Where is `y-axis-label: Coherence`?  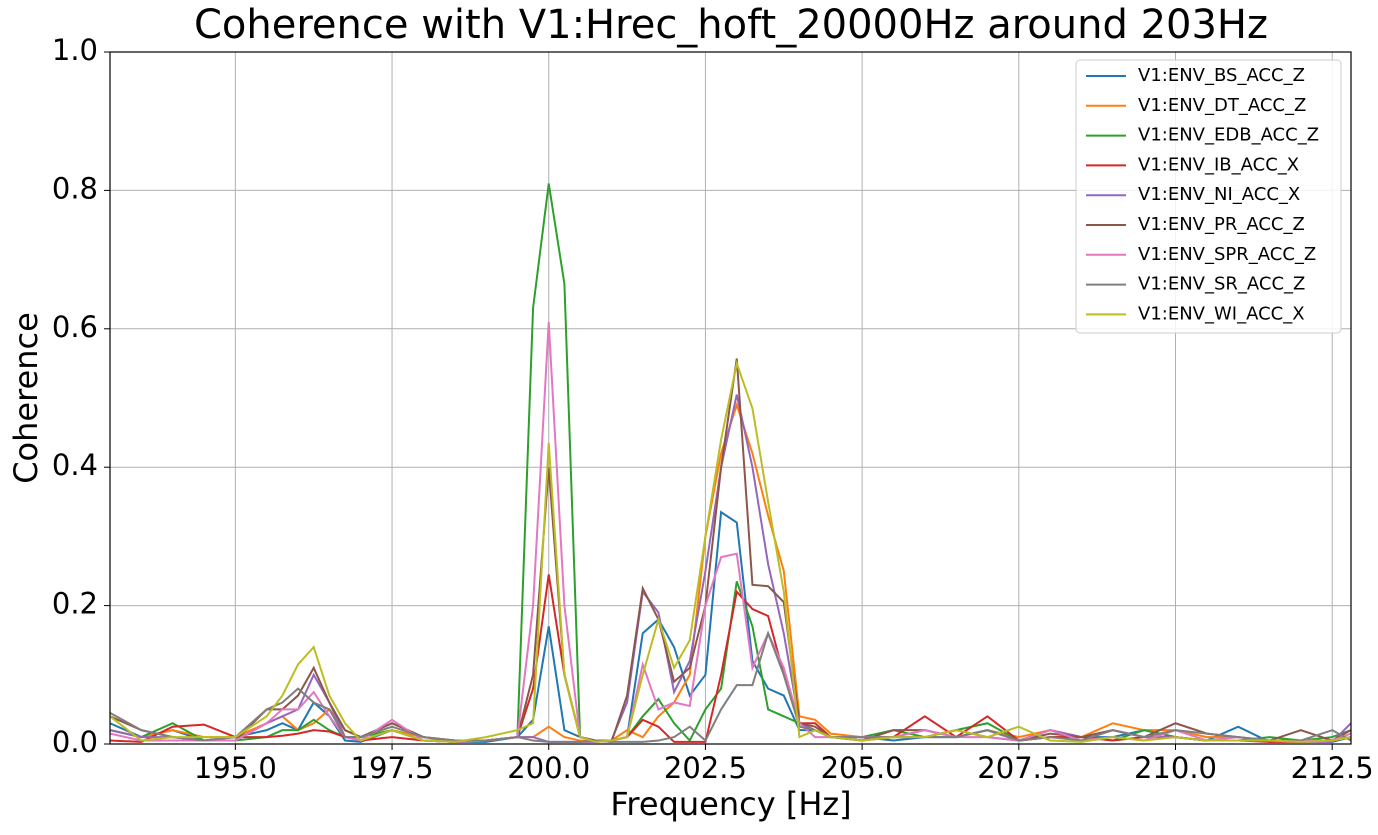
y-axis-label: Coherence is located at coordinates (26, 398).